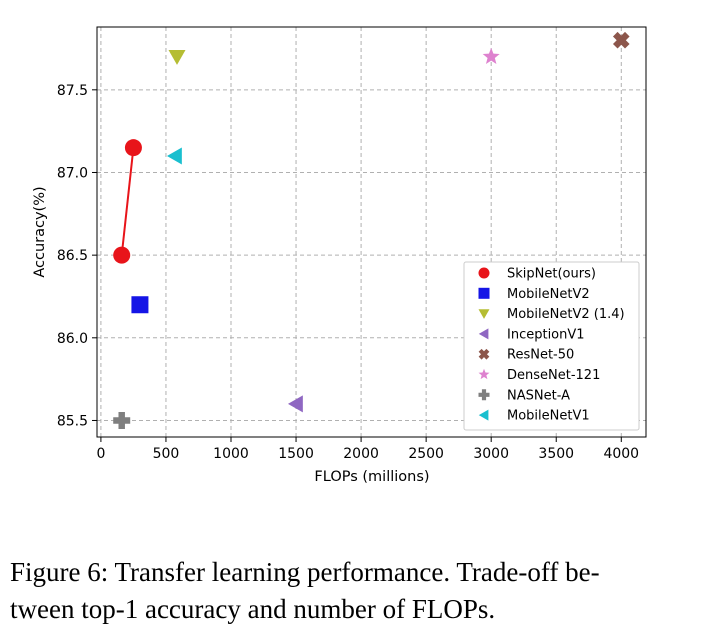  What do you see at coordinates (484, 395) in the screenshot?
I see `legend-marker-nasnet-a` at bounding box center [484, 395].